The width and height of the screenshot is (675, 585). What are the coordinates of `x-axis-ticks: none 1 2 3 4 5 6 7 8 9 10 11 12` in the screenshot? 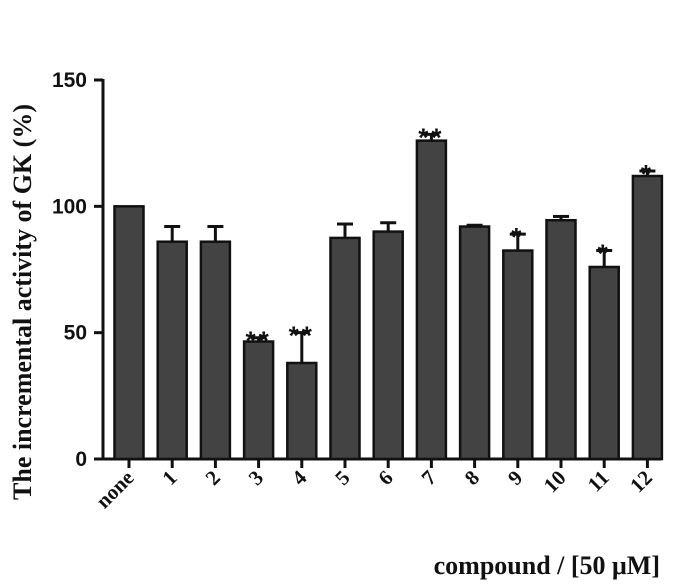 It's located at (374, 486).